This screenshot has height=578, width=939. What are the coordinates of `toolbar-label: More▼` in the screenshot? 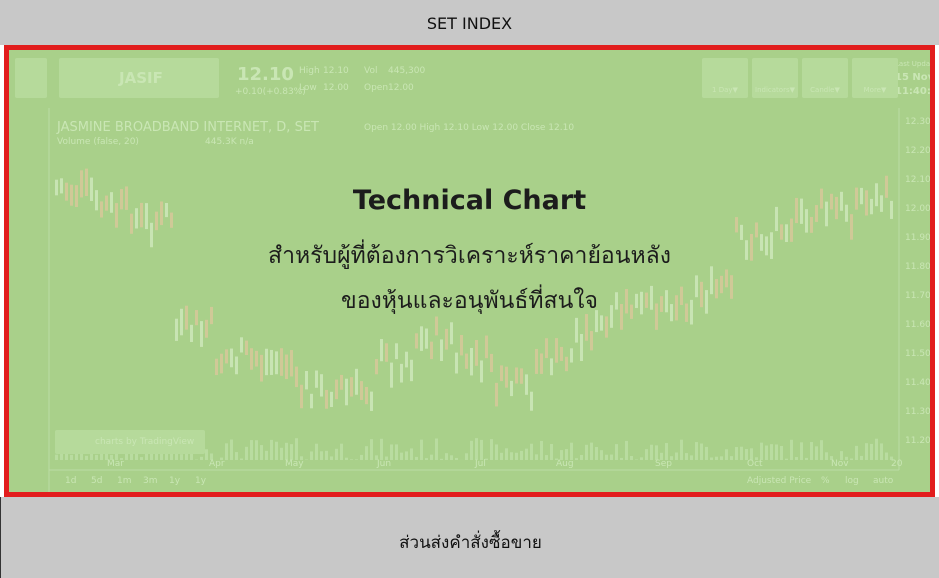 It's located at (875, 90).